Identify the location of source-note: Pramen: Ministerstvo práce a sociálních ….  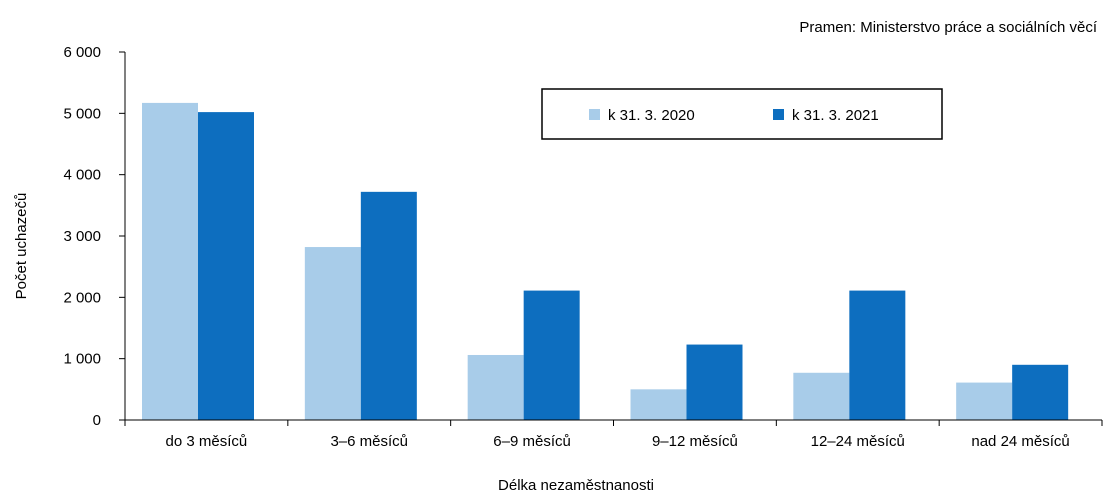
(948, 27).